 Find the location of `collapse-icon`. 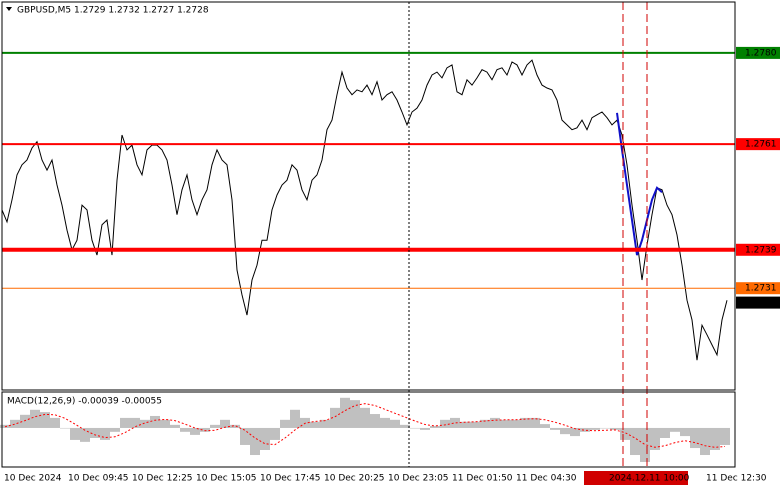

collapse-icon is located at coordinates (9, 9).